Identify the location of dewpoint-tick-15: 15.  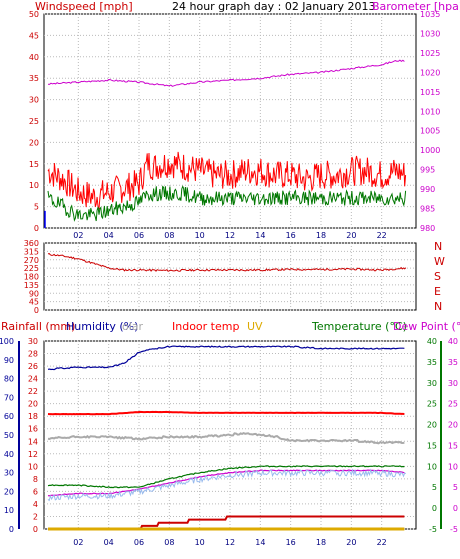
(453, 445).